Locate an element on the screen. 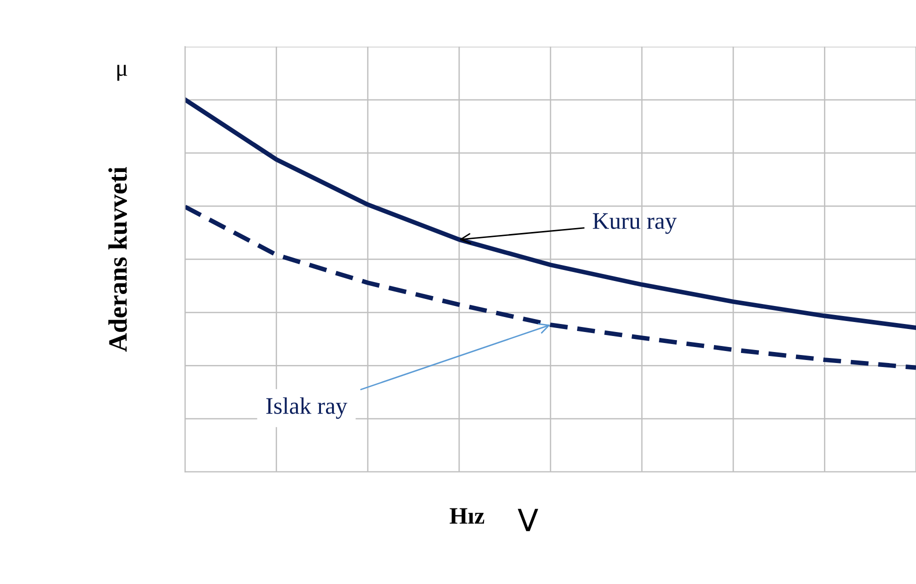 The image size is (916, 584). text: μ is located at coordinates (122, 72).